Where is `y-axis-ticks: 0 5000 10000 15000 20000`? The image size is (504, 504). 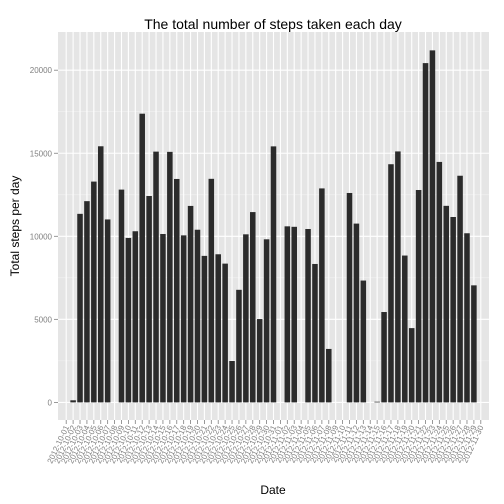 y-axis-ticks: 0 5000 10000 15000 20000 is located at coordinates (44, 236).